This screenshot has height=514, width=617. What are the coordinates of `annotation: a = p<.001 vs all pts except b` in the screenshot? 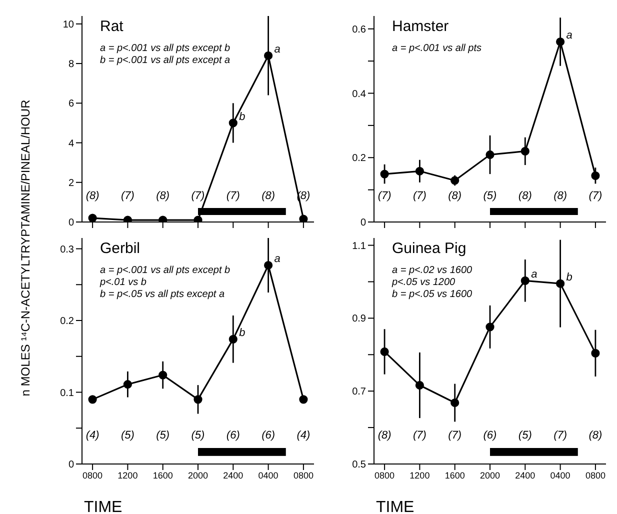 It's located at (165, 271).